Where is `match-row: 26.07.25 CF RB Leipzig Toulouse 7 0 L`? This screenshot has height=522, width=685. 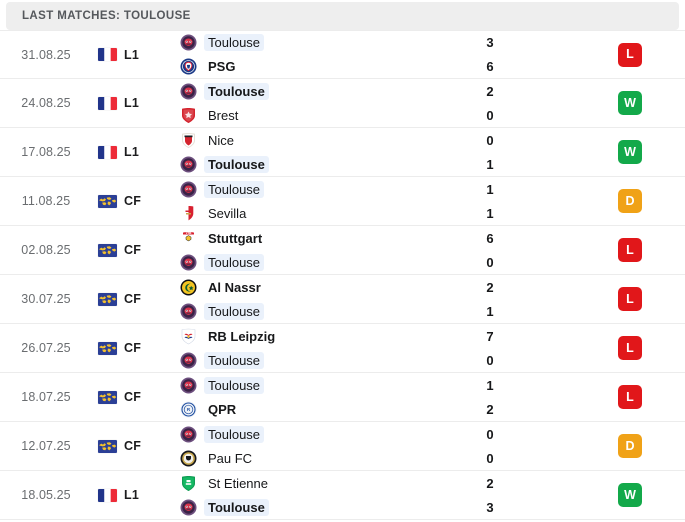 match-row: 26.07.25 CF RB Leipzig Toulouse 7 0 L is located at coordinates (342, 348).